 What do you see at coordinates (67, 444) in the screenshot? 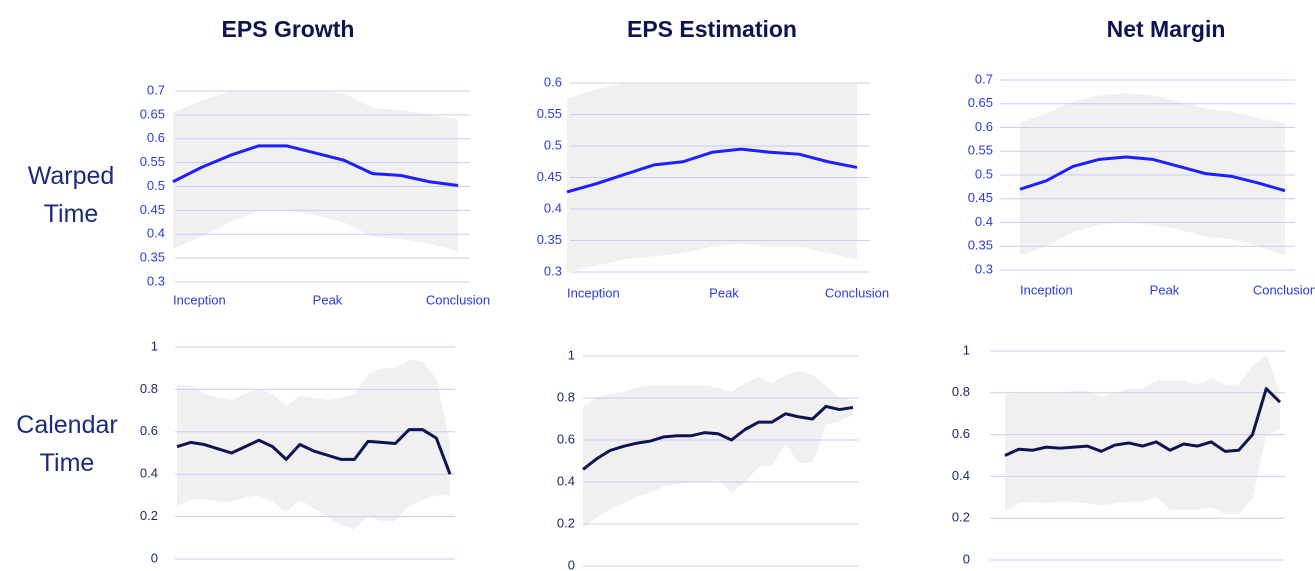
I see `row-label: Calendar Time` at bounding box center [67, 444].